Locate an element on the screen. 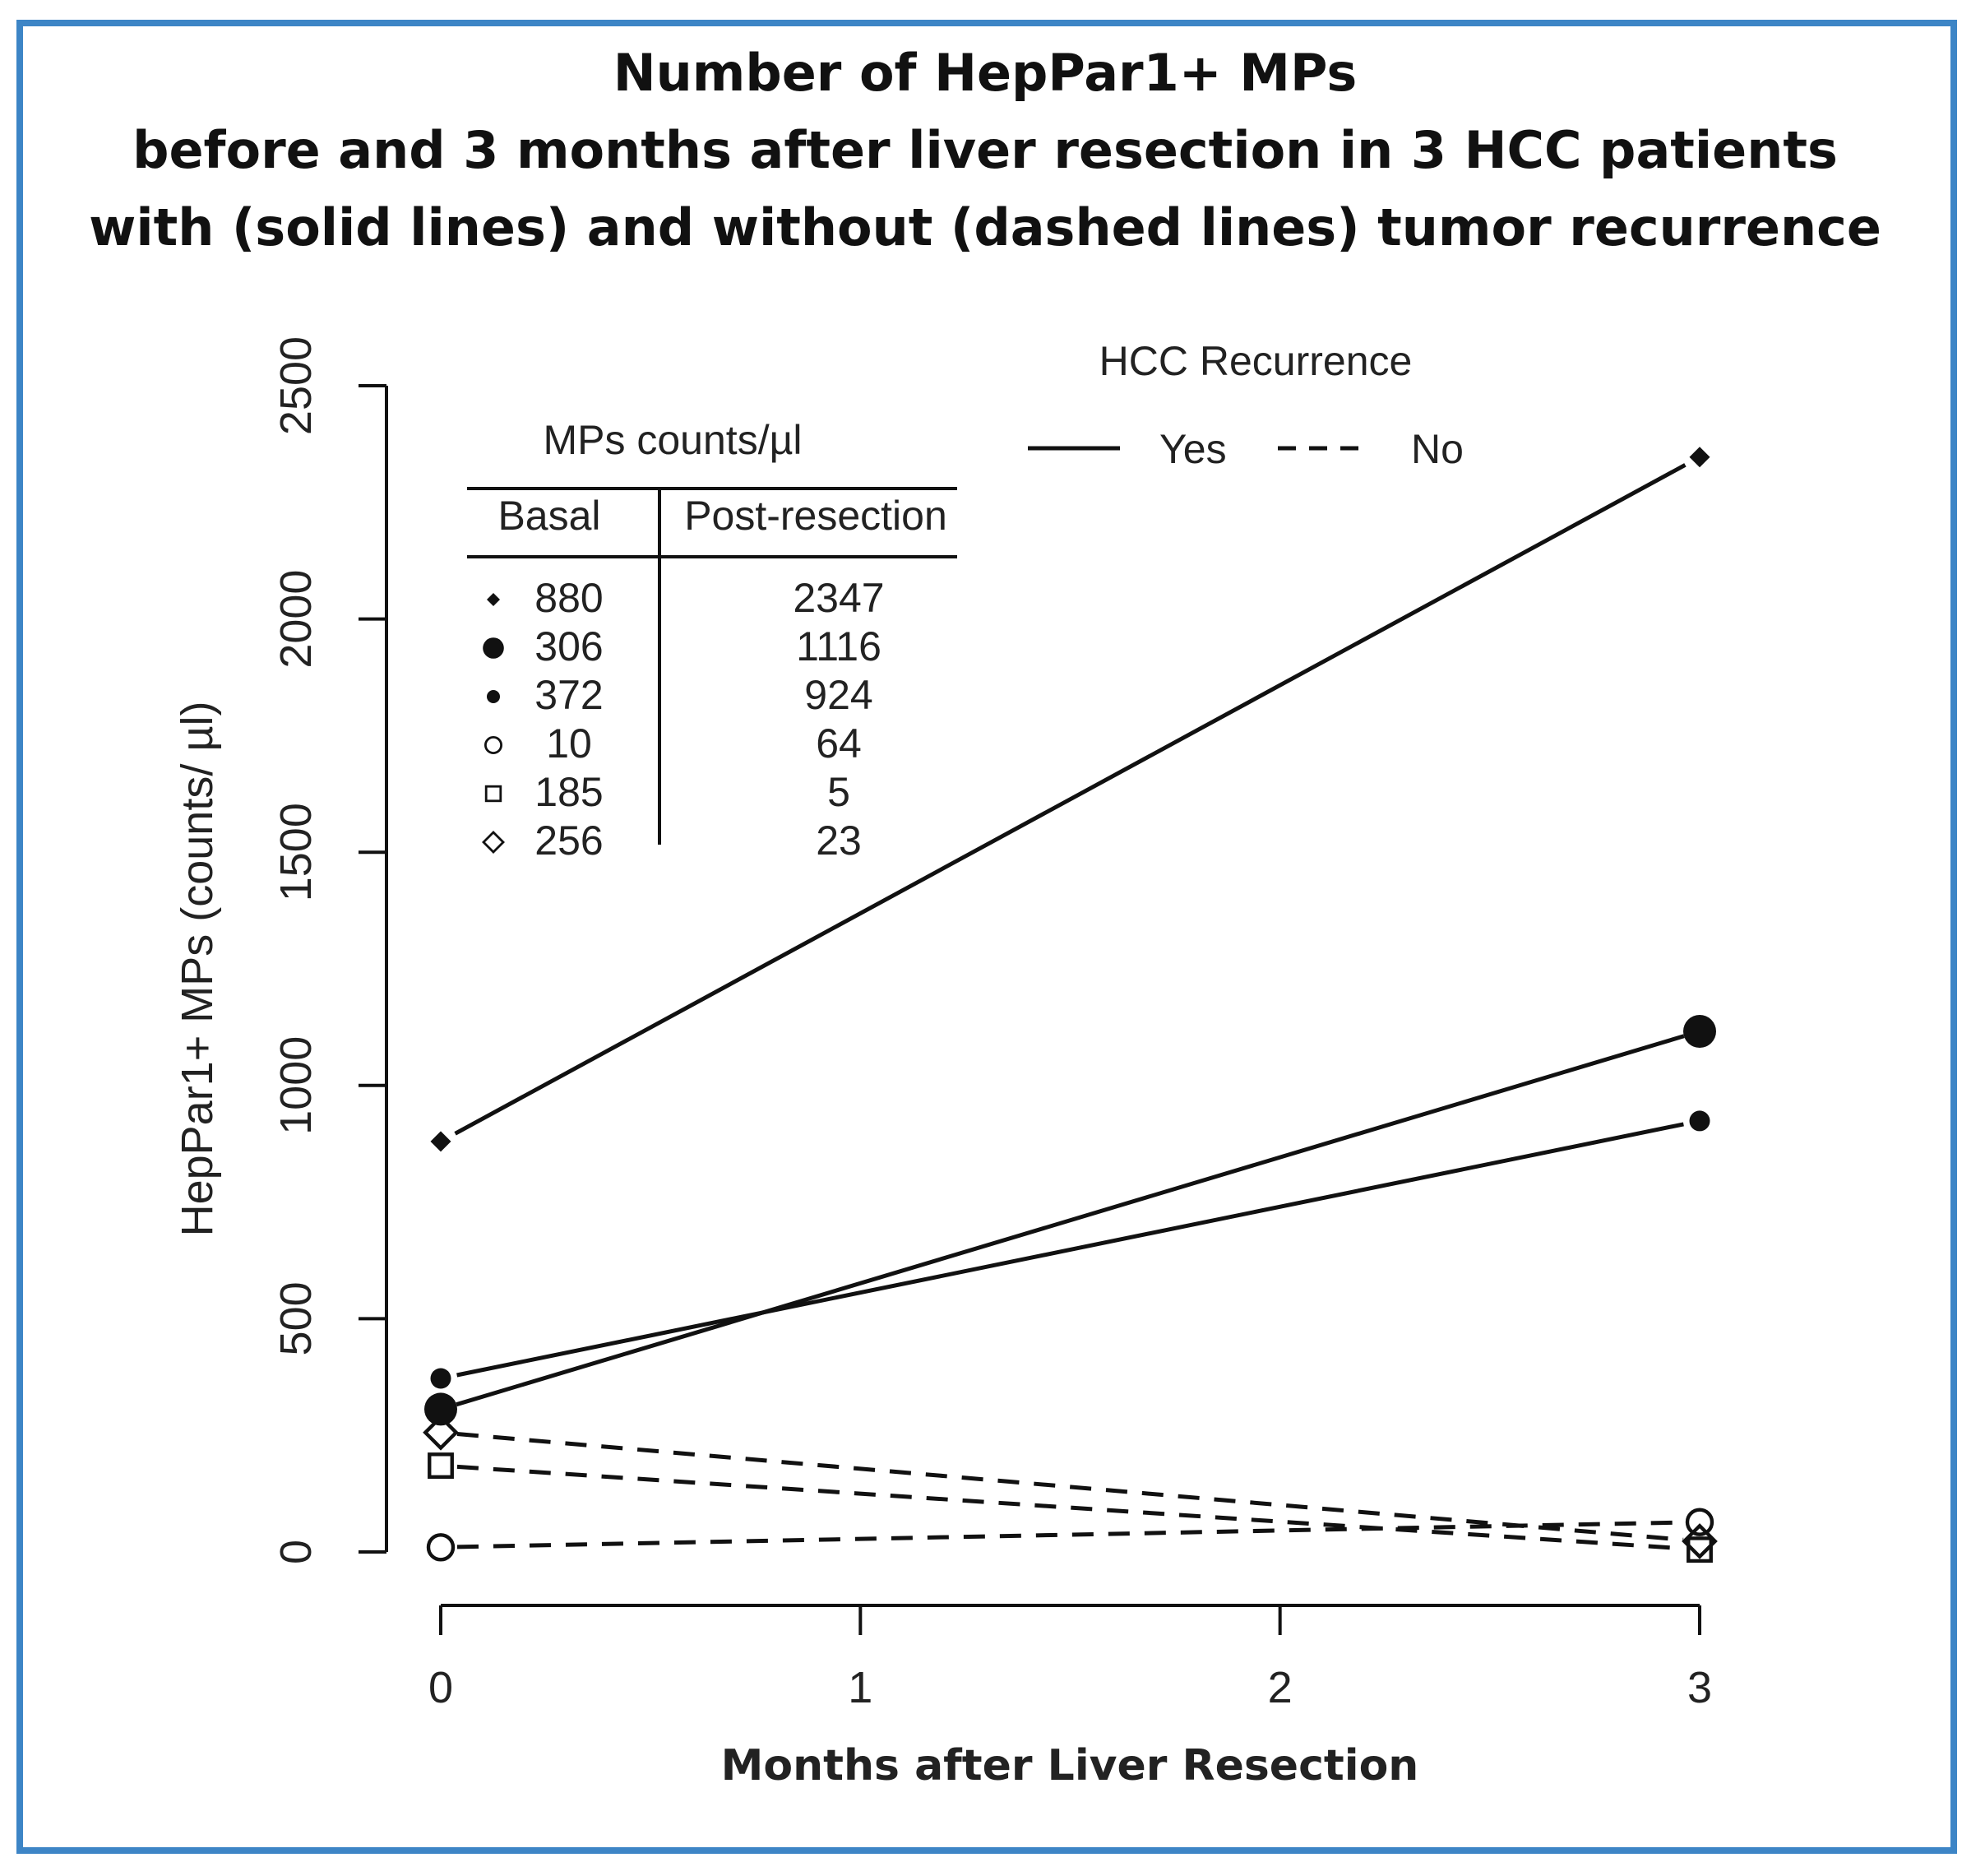 Image resolution: width=1985 pixels, height=1876 pixels. table-cell-post: 1116 is located at coordinates (838, 646).